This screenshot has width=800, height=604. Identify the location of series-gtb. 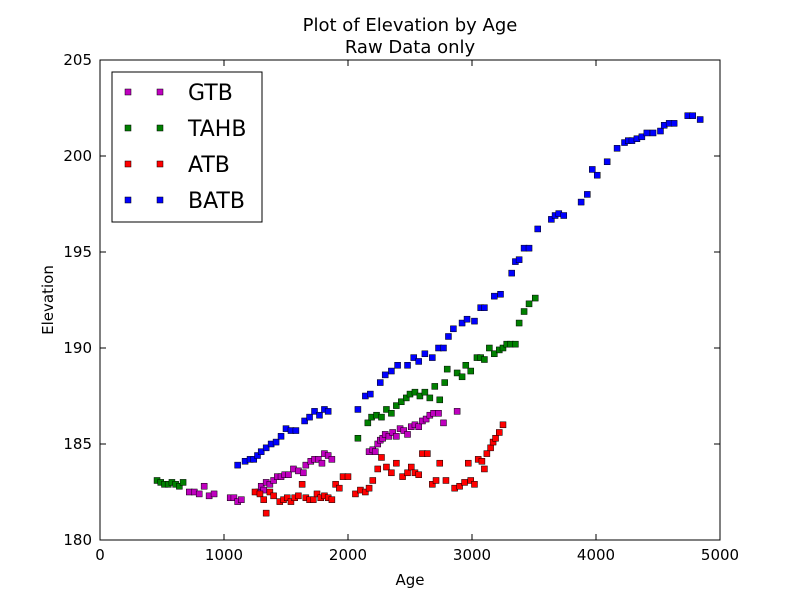
(323, 456).